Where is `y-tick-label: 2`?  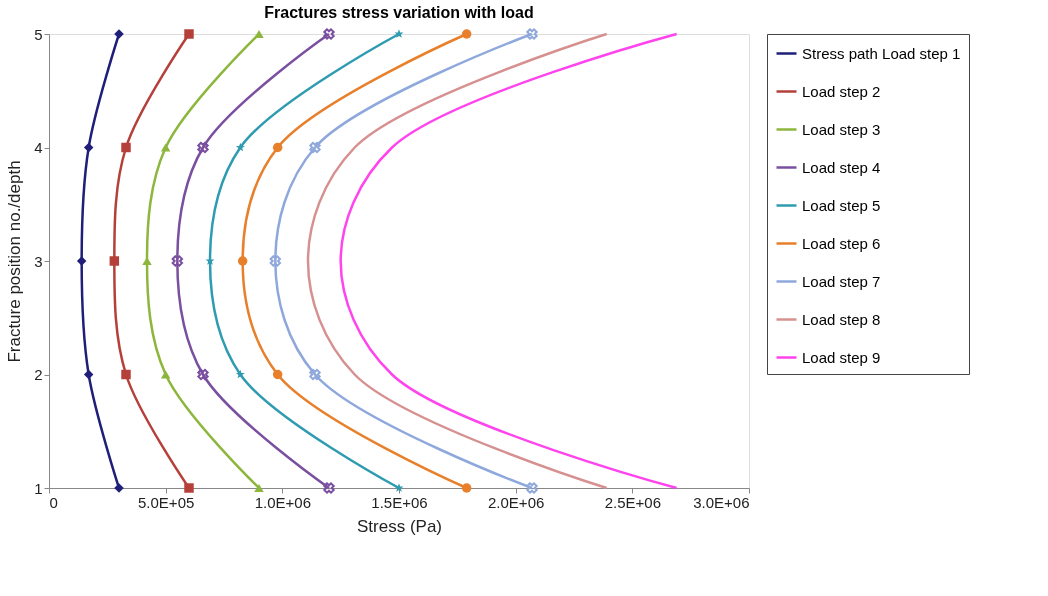 y-tick-label: 2 is located at coordinates (38, 374).